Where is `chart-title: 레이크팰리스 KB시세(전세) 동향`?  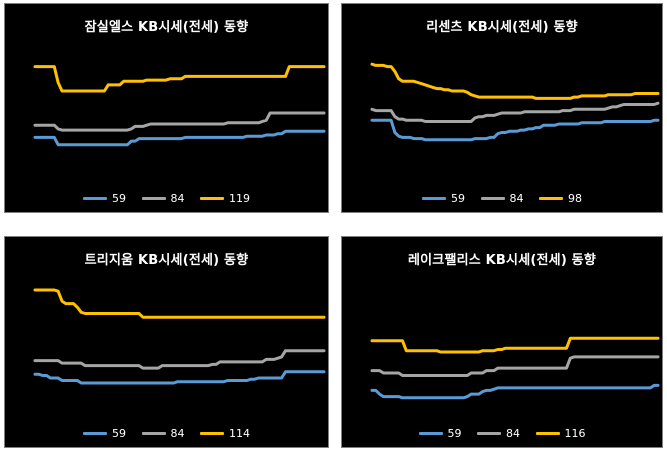 chart-title: 레이크팰리스 KB시세(전세) 동향 is located at coordinates (502, 260).